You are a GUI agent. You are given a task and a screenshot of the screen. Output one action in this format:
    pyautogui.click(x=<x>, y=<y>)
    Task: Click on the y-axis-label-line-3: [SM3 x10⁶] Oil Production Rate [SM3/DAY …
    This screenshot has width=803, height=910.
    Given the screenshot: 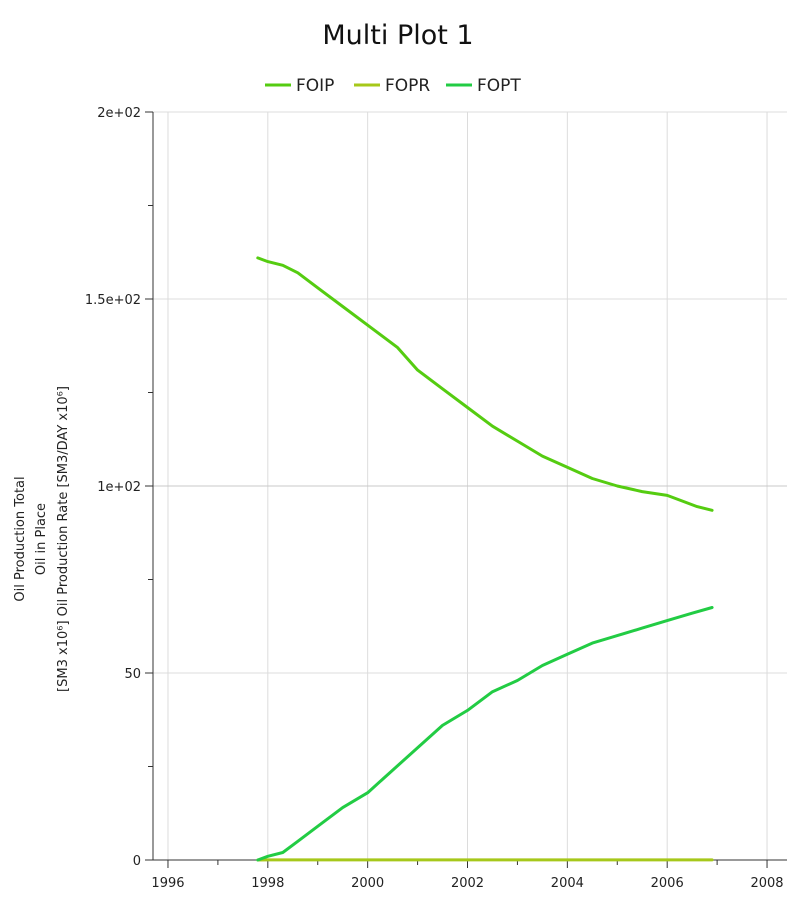 What is the action you would take?
    pyautogui.click(x=63, y=539)
    